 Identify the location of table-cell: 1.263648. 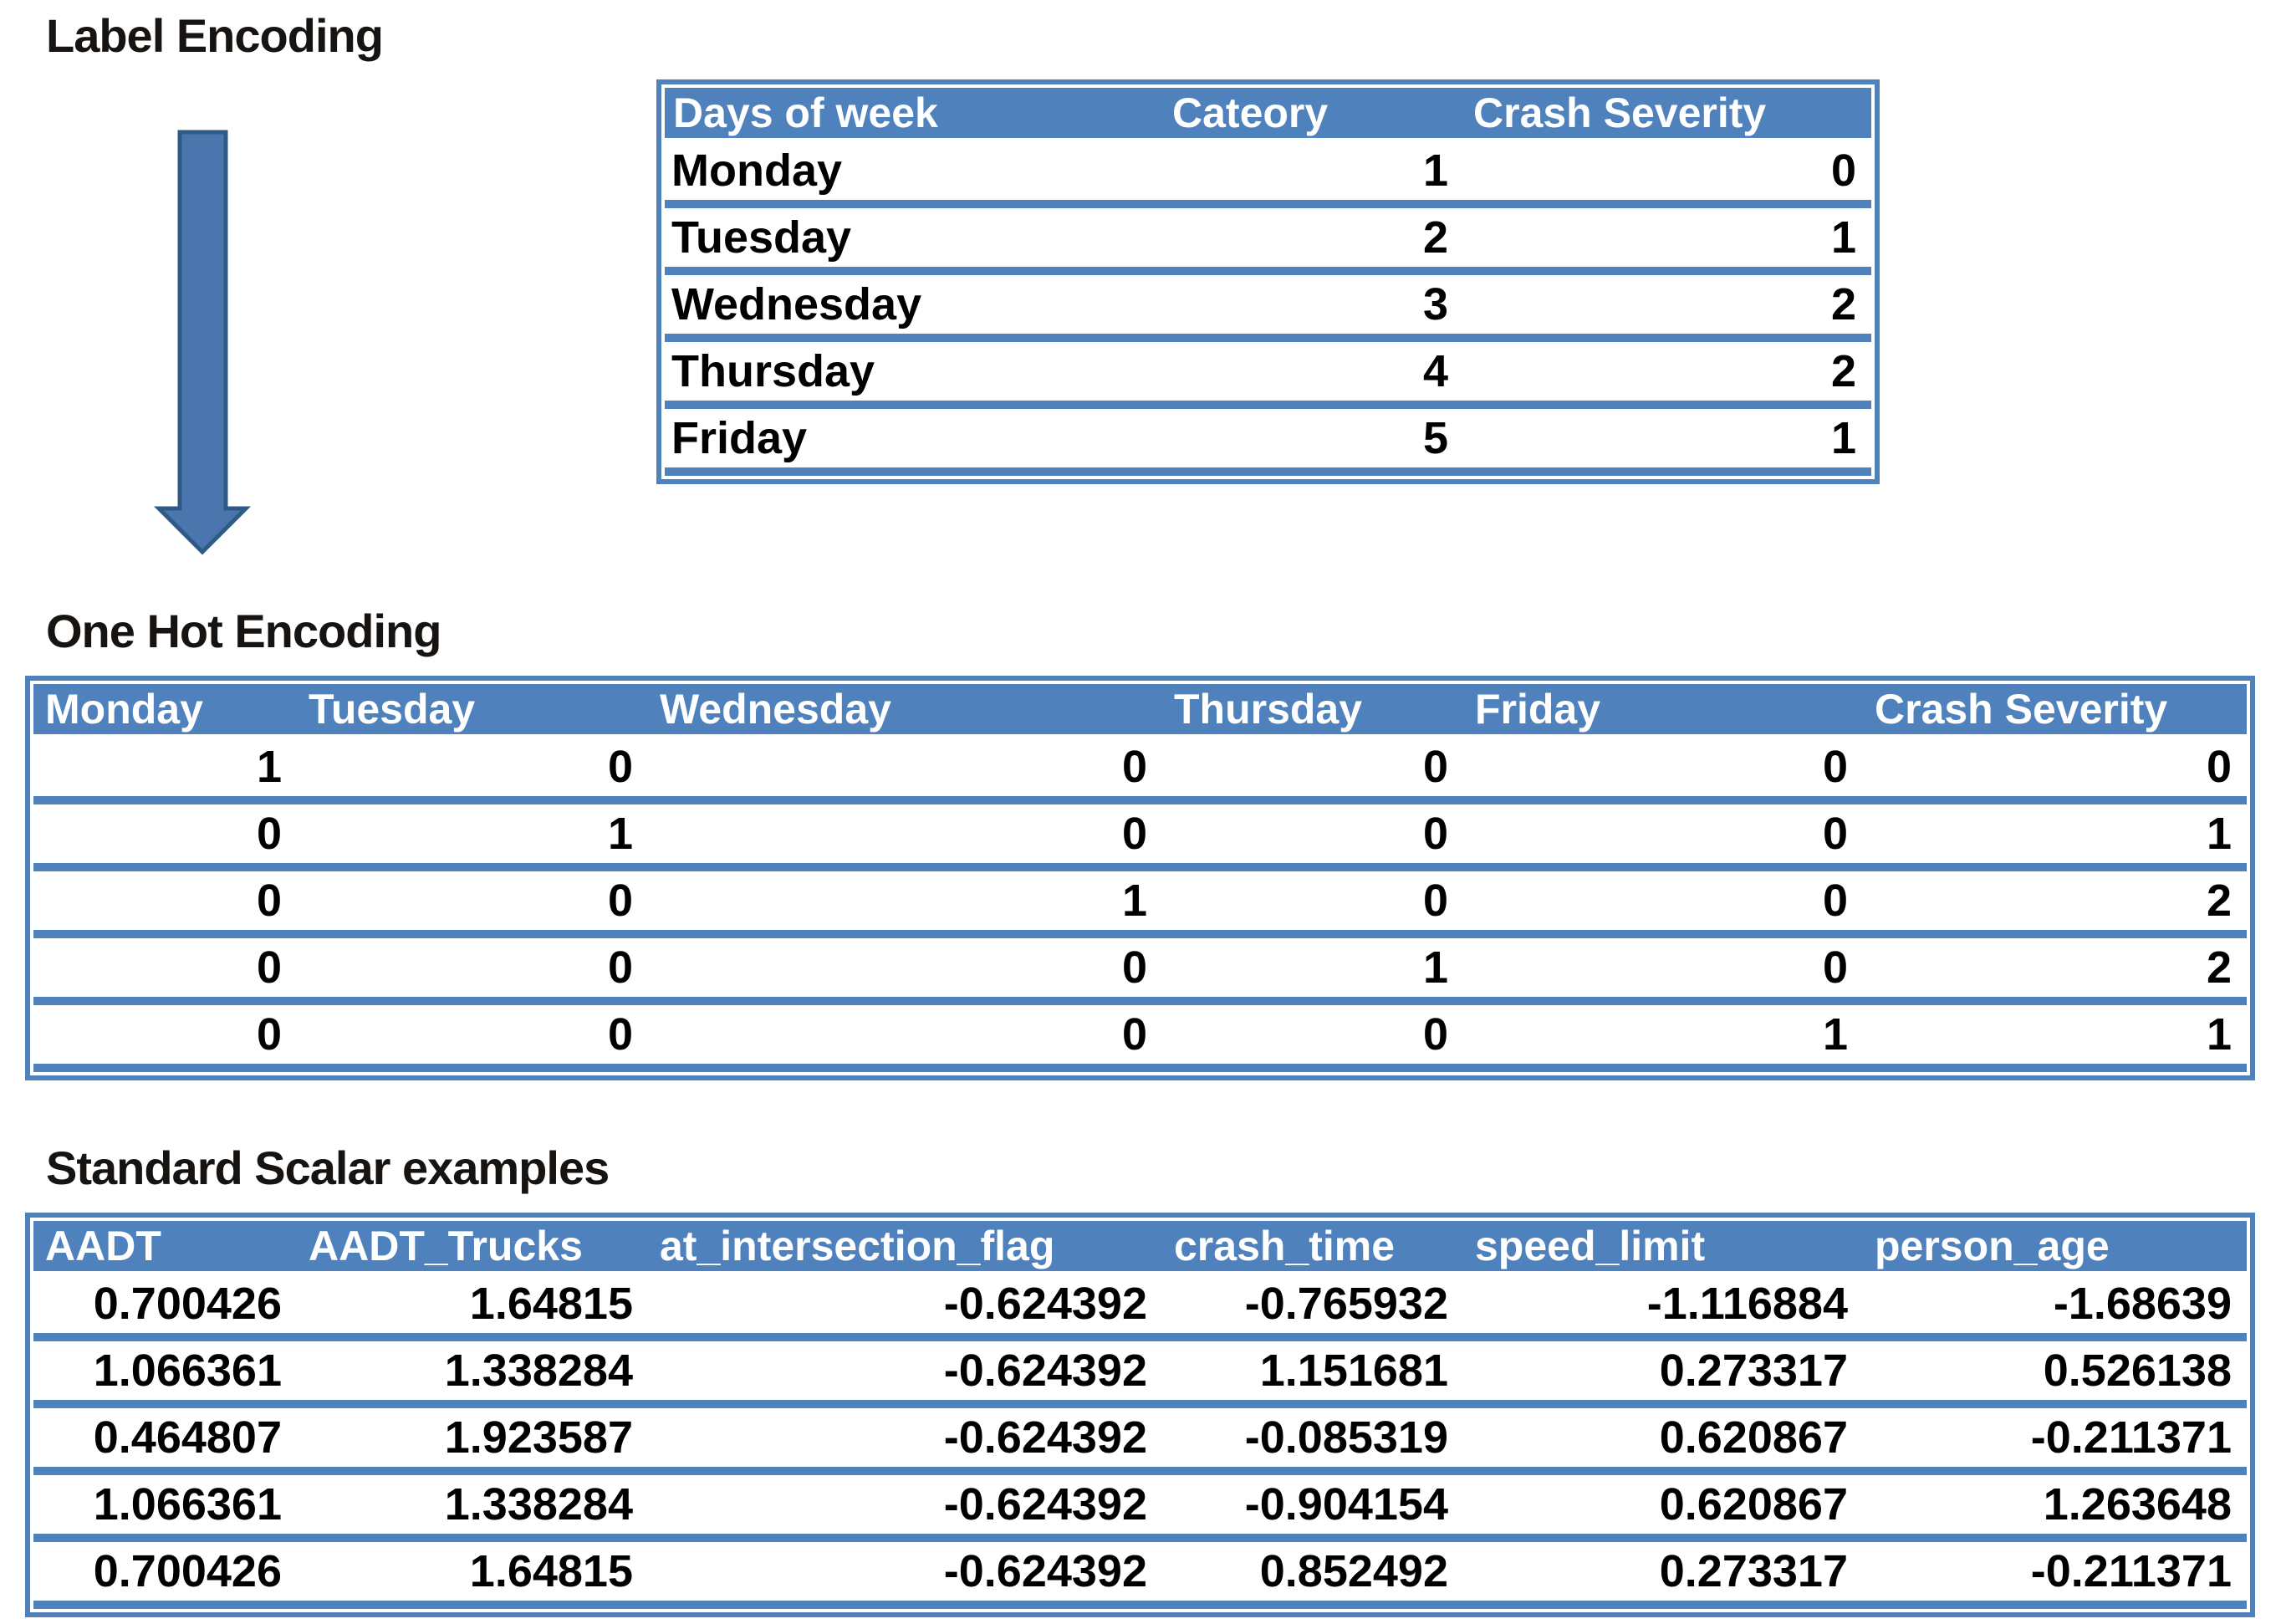
(2138, 1504).